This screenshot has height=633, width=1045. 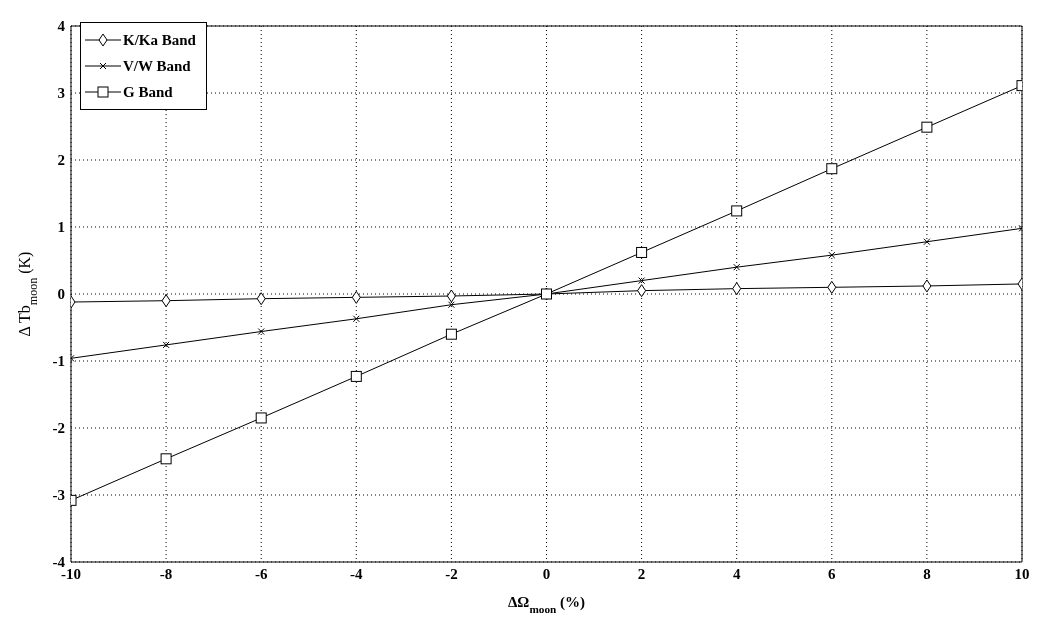 I want to click on y-tick-label: 2, so click(x=61, y=160).